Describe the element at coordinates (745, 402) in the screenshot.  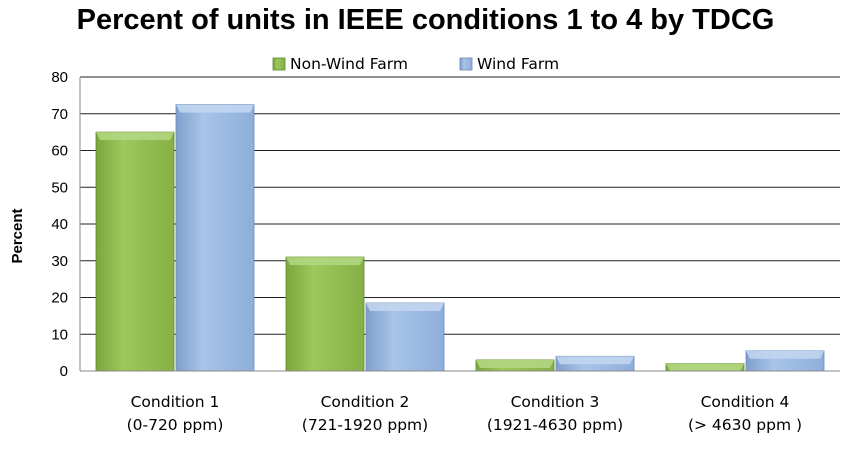
I see `category-label: Condition 4` at that location.